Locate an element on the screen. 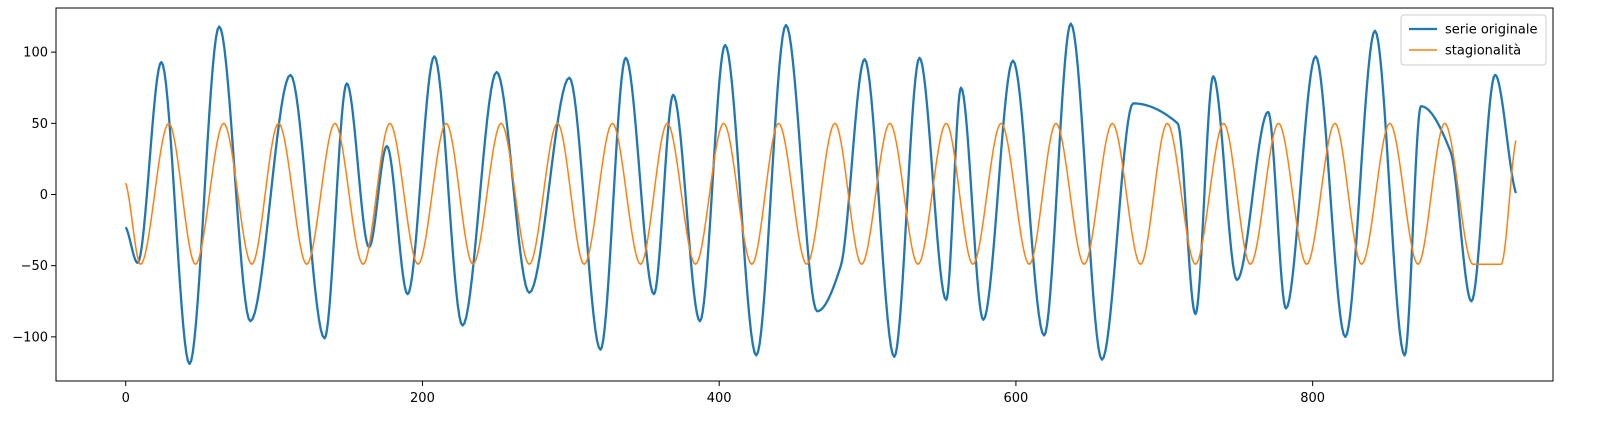 Image resolution: width=1617 pixels, height=428 pixels. legend-box is located at coordinates (1473, 40).